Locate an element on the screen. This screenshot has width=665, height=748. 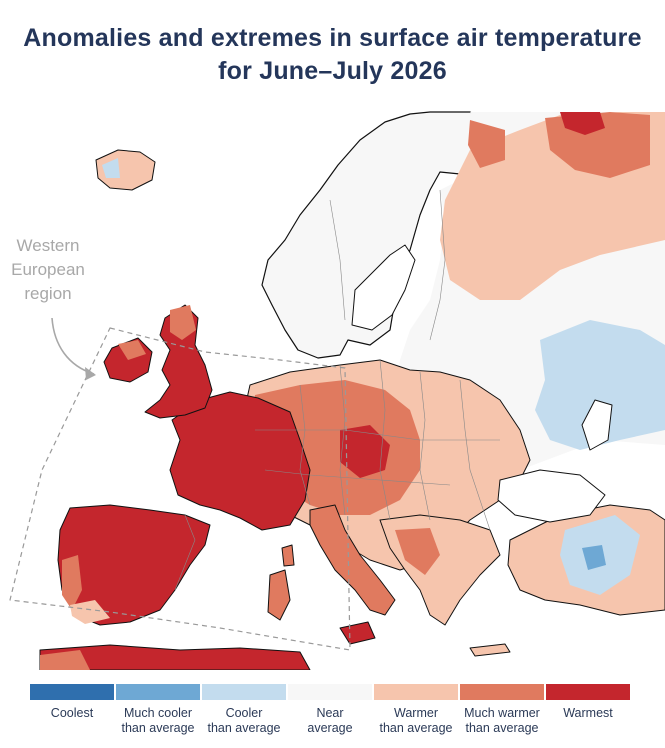
iceland-cooler is located at coordinates (111, 168).